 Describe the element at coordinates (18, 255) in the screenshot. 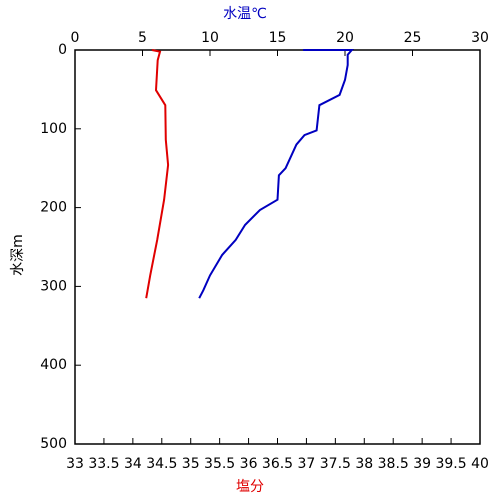

I see `y-axis-title: 水深m` at that location.